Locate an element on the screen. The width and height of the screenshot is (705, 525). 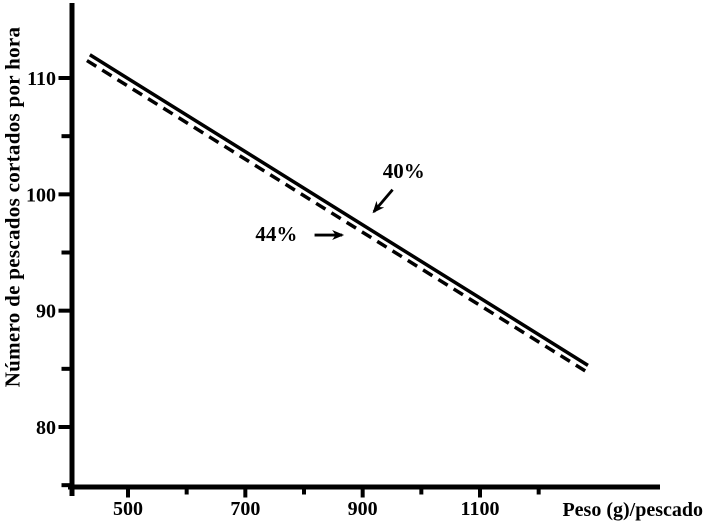
x-tick-label: 500 is located at coordinates (128, 509).